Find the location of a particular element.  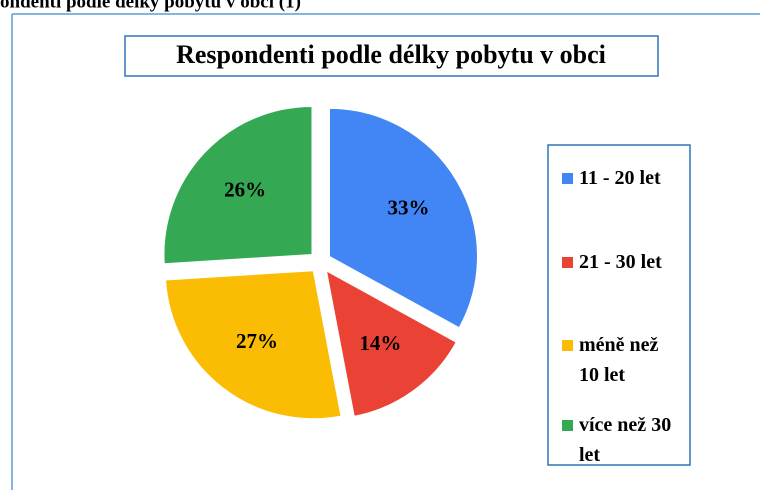

legend-box is located at coordinates (619, 305).